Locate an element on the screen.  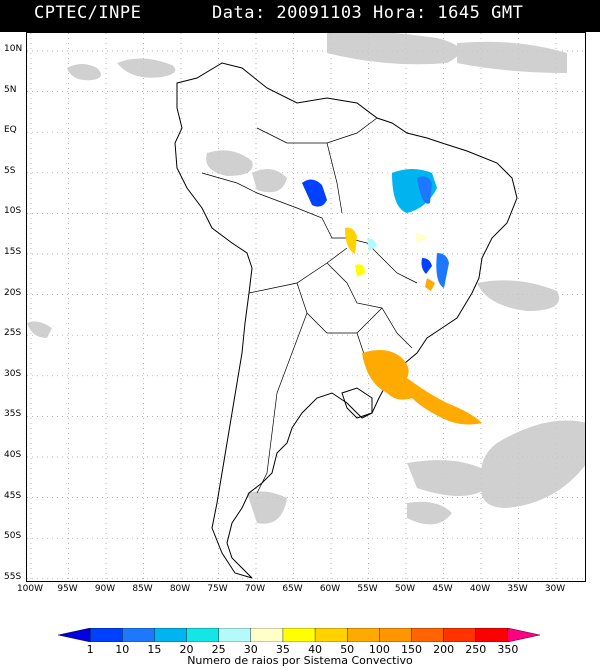
colorbar-label: 250 is located at coordinates (476, 649).